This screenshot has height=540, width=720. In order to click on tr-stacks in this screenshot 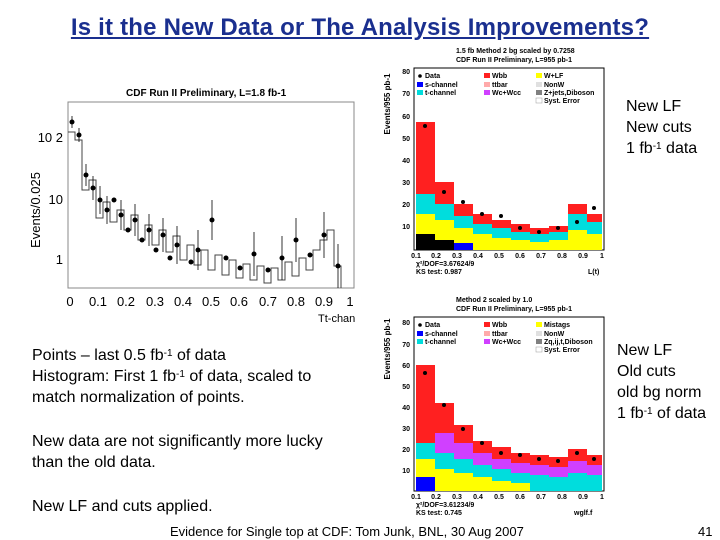, I will do `click(509, 186)`.